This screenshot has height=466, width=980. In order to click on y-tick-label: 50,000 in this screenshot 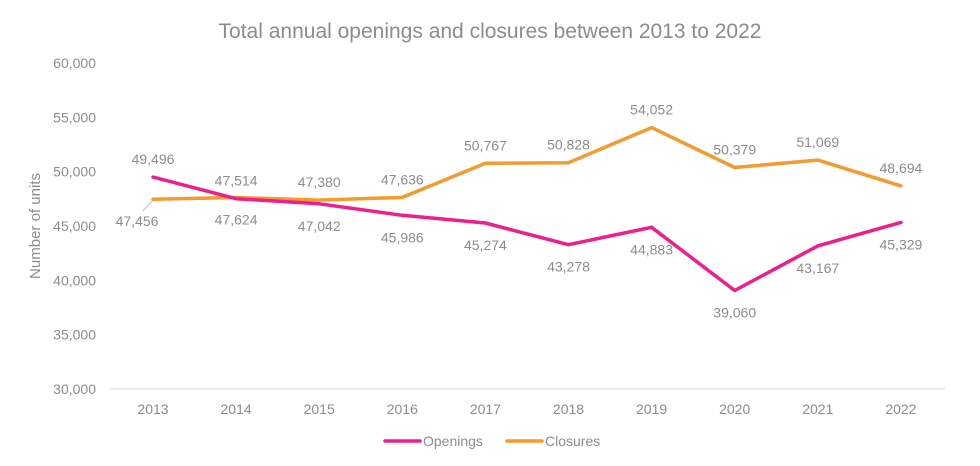, I will do `click(74, 172)`.